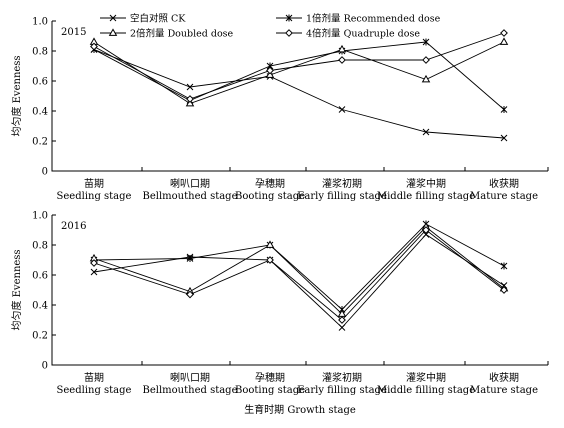 The width and height of the screenshot is (564, 428). Describe the element at coordinates (363, 34) in the screenshot. I see `legend-label: 4倍剂量 Quadruple dose` at that location.